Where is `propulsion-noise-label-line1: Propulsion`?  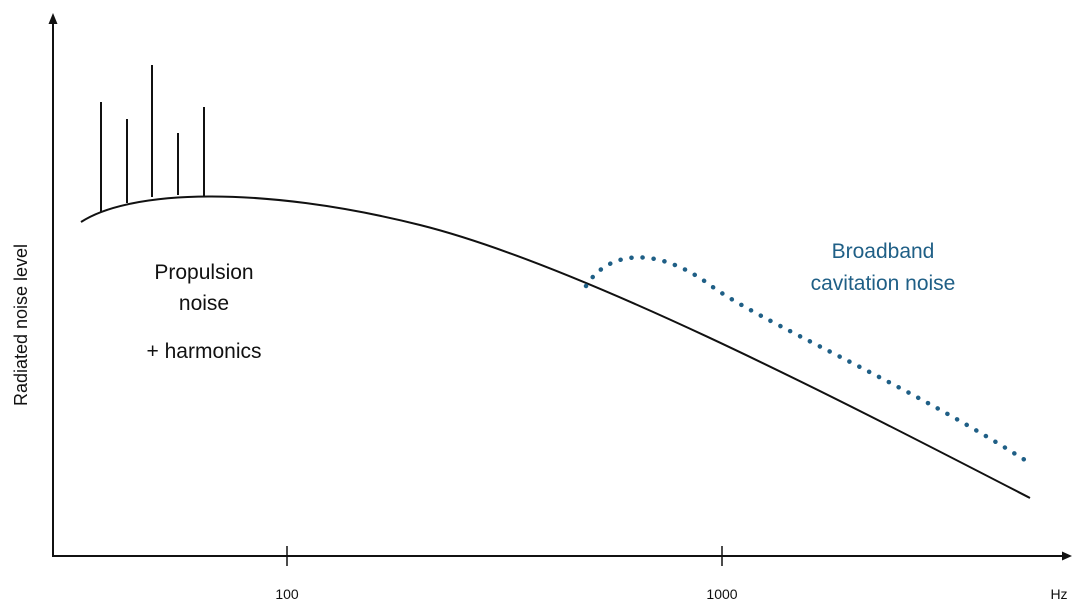 propulsion-noise-label-line1: Propulsion is located at coordinates (203, 272).